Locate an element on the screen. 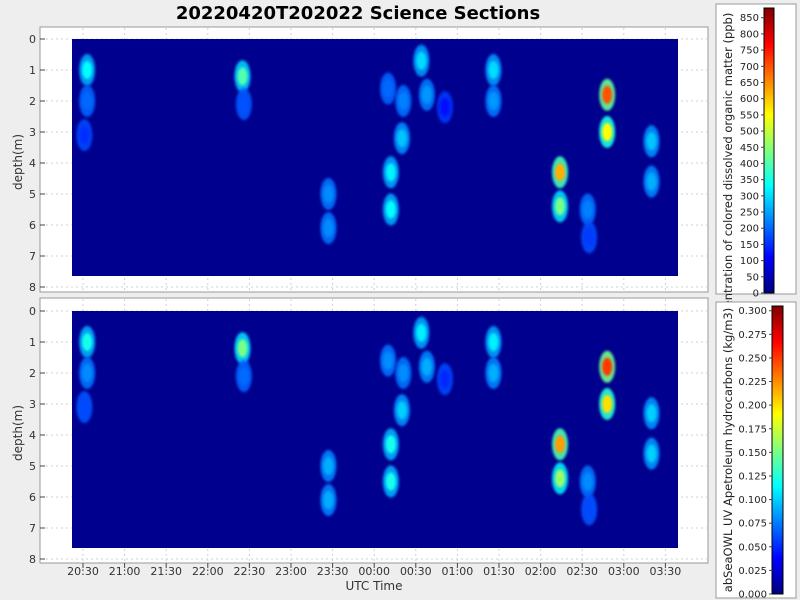  cdom-colorbar-tick-label: 350 is located at coordinates (749, 180).